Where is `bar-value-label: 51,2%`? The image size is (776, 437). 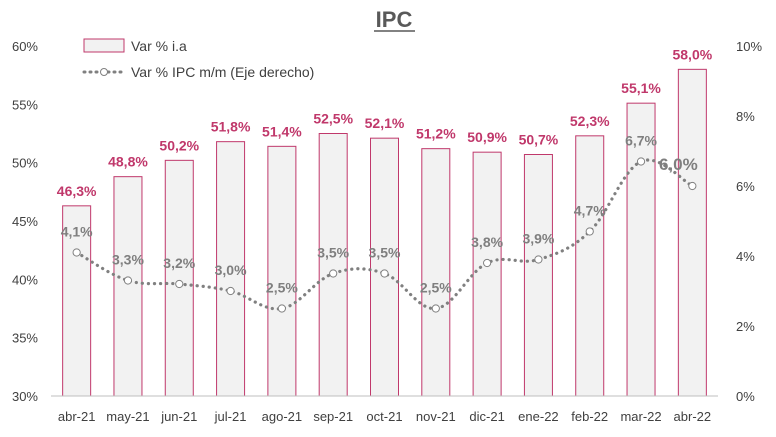
bar-value-label: 51,2% is located at coordinates (436, 134).